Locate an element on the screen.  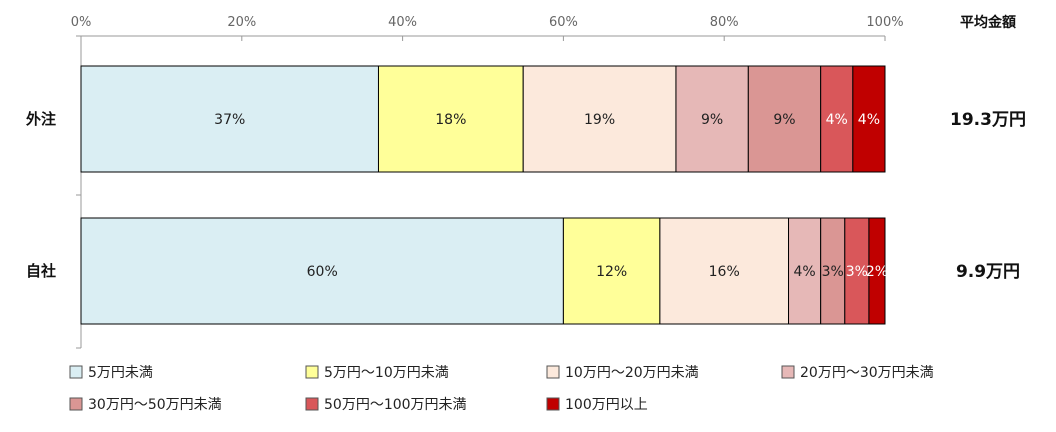
data-label: 60% is located at coordinates (322, 272).